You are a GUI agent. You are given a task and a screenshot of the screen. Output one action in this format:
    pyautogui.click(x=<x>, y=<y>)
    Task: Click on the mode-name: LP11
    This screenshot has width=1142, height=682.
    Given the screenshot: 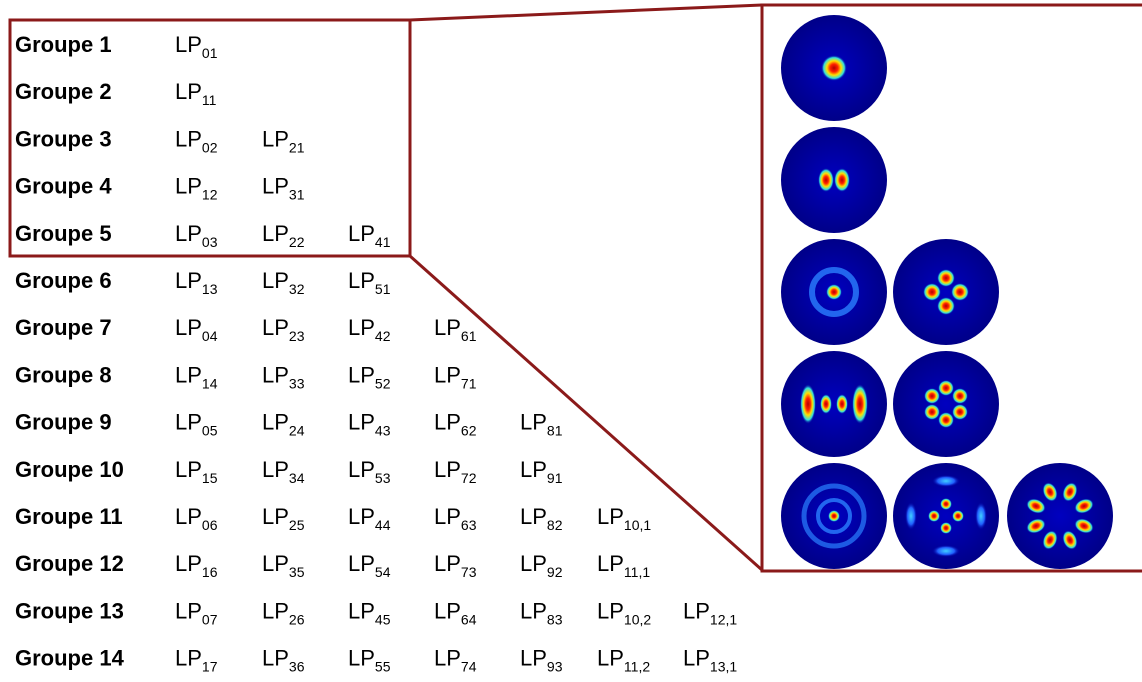 What is the action you would take?
    pyautogui.click(x=196, y=93)
    